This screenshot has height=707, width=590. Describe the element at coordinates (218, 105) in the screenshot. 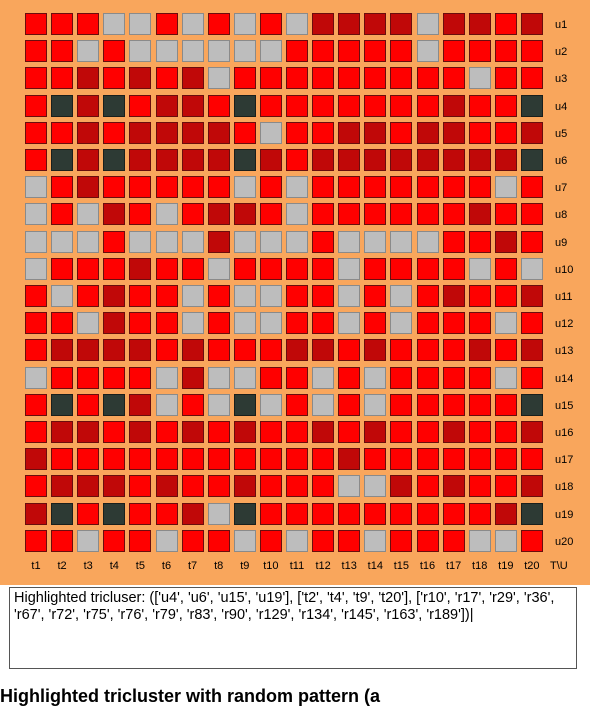

I see `cell-u4-t8` at that location.